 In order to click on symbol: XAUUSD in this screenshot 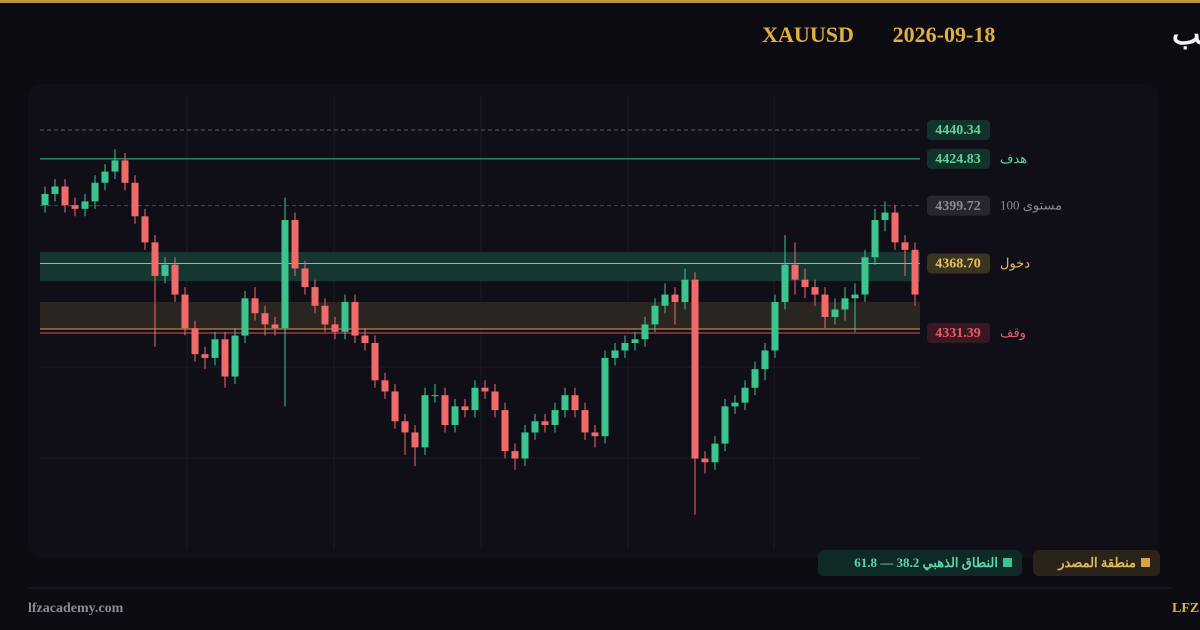, I will do `click(808, 34)`.